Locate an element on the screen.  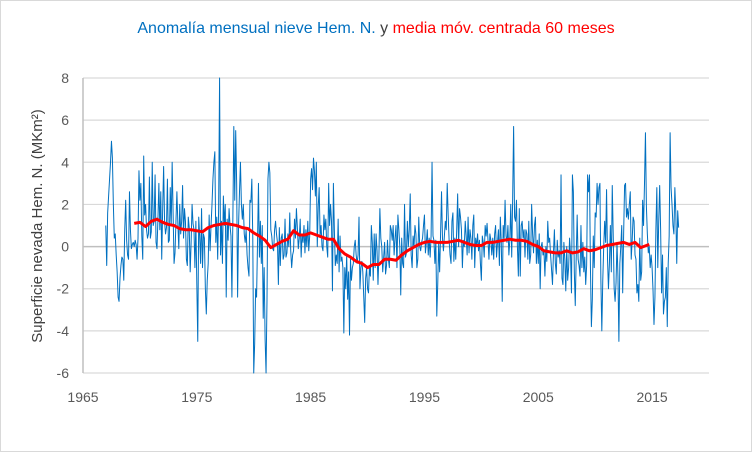
title-part-connector: y is located at coordinates (384, 28).